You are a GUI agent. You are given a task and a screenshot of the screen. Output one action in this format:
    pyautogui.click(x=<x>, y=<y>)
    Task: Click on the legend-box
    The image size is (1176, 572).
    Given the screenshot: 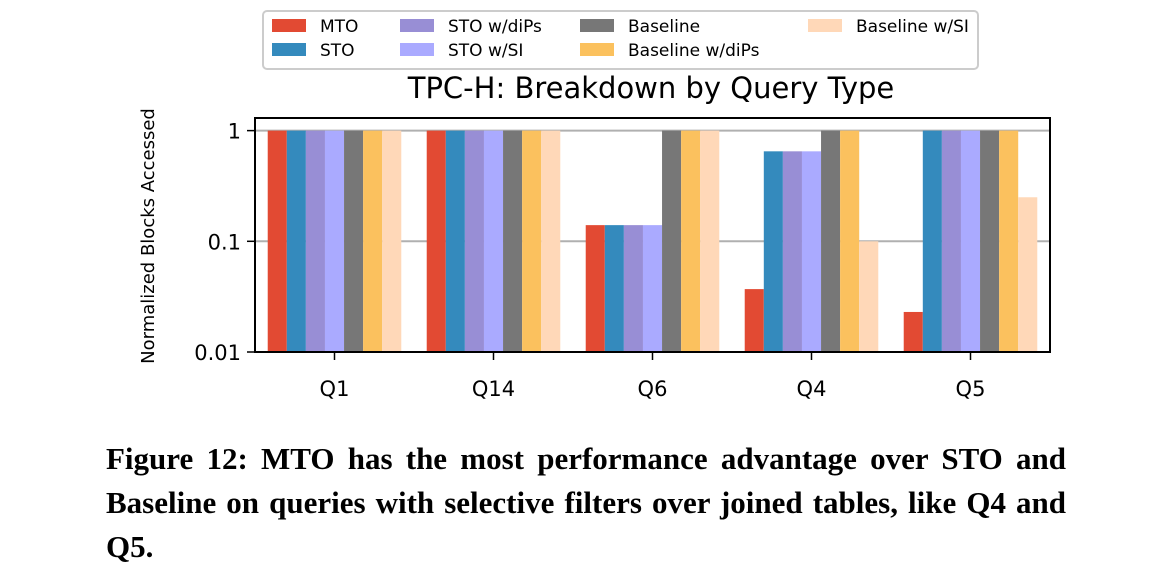 What is the action you would take?
    pyautogui.click(x=620, y=40)
    